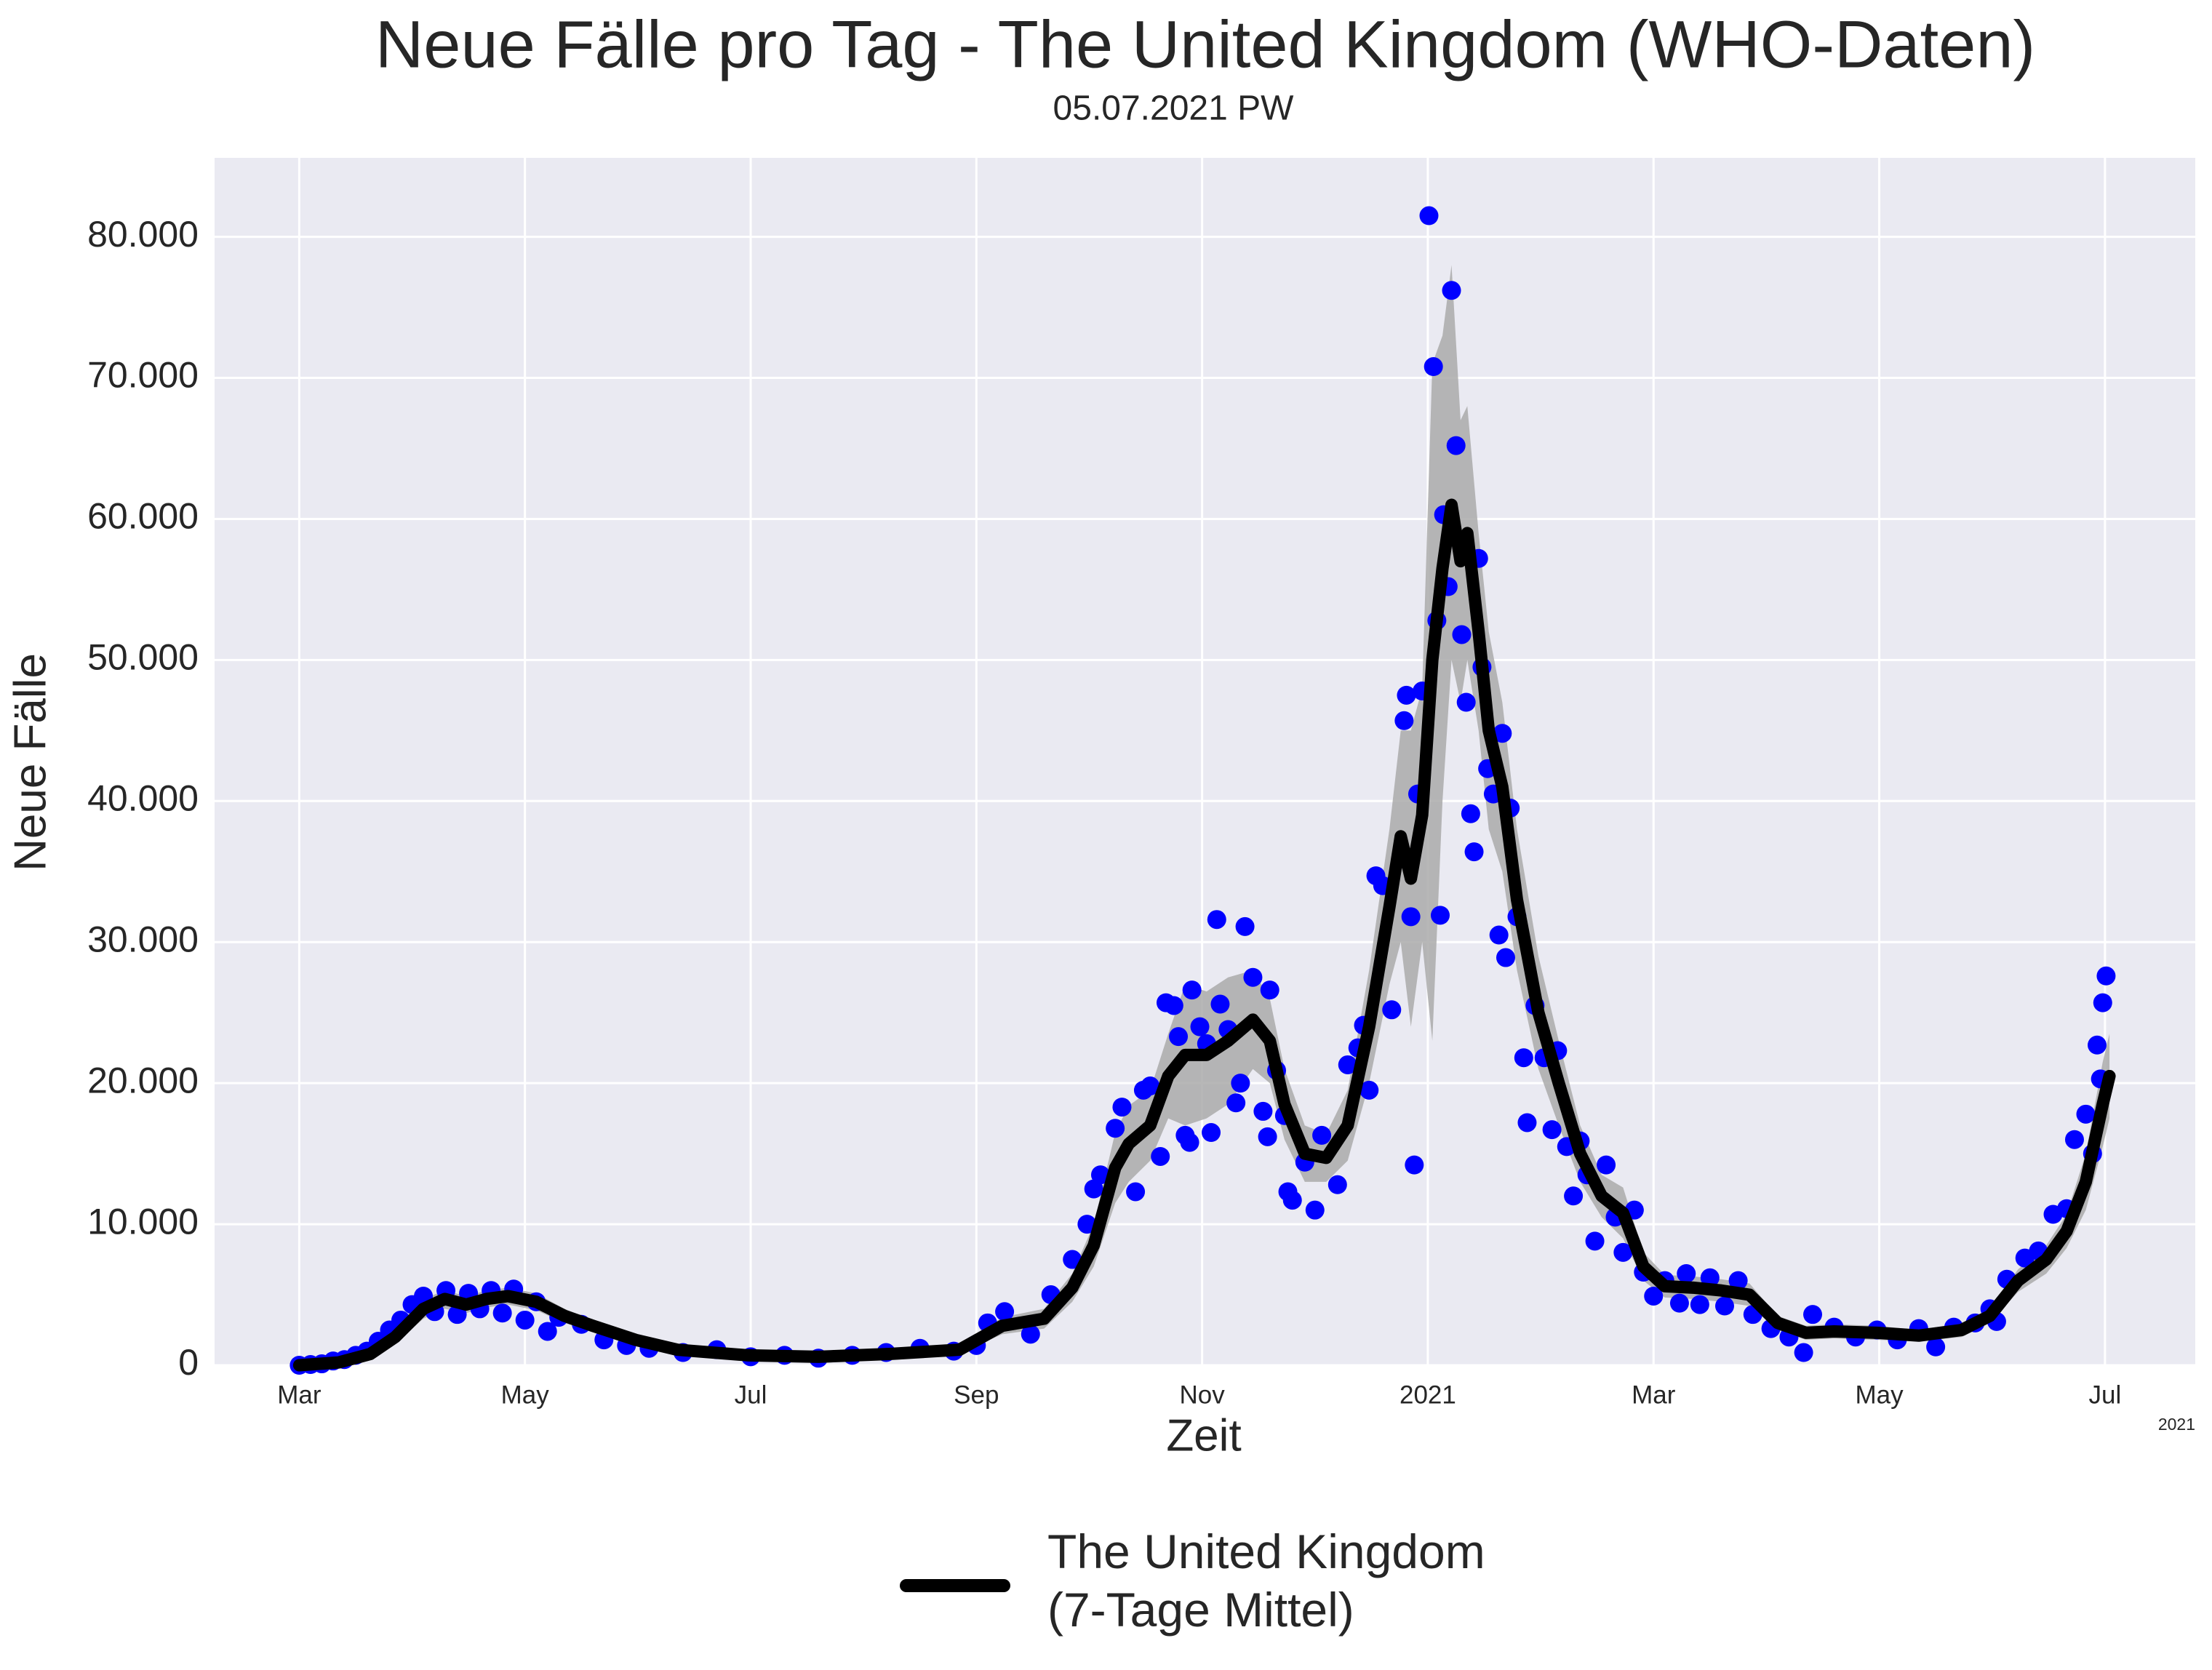  Describe the element at coordinates (1428, 1395) in the screenshot. I see `x-tick-label: 2021` at that location.